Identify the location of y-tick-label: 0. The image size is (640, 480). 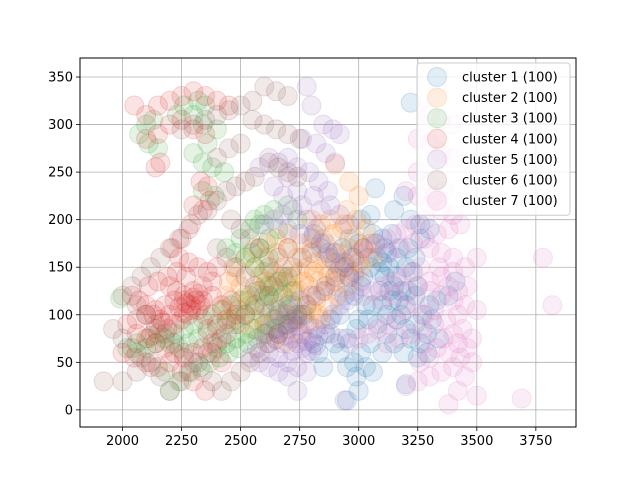
(69, 410).